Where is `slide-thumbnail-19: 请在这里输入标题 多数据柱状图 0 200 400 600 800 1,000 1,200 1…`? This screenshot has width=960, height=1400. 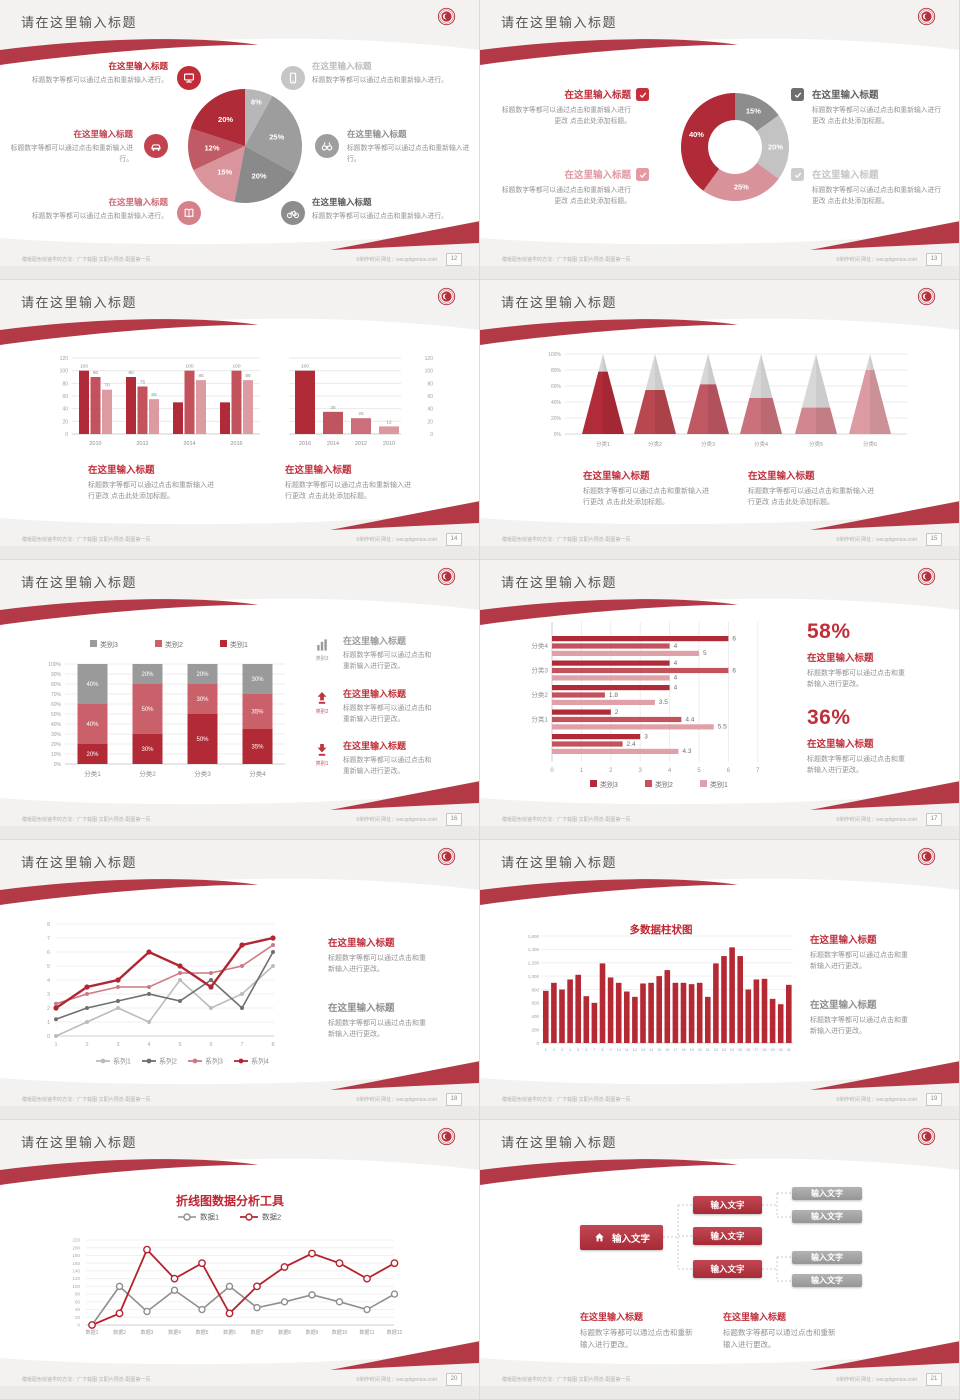
slide-thumbnail-19: 请在这里输入标题 多数据柱状图 0 200 400 600 800 1,000 1,200 1… is located at coordinates (720, 980).